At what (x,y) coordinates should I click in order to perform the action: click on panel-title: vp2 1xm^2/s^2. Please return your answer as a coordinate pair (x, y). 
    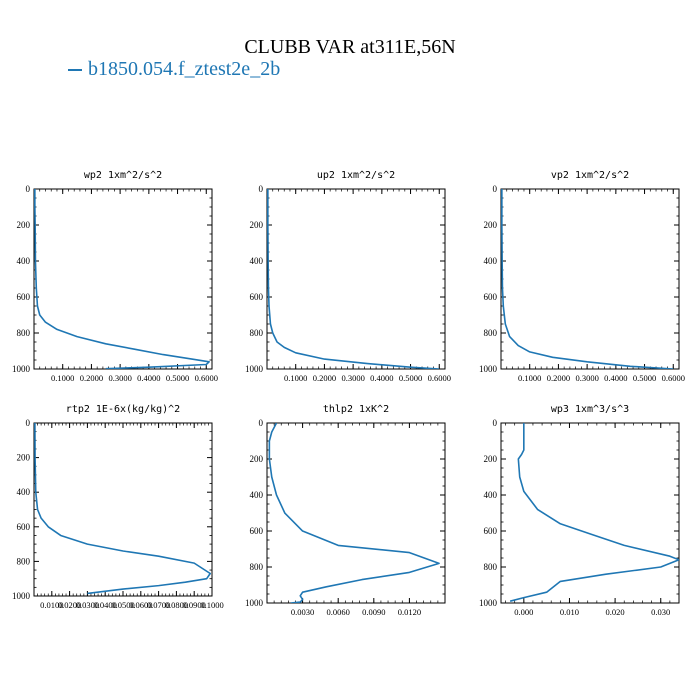
    Looking at the image, I should click on (590, 175).